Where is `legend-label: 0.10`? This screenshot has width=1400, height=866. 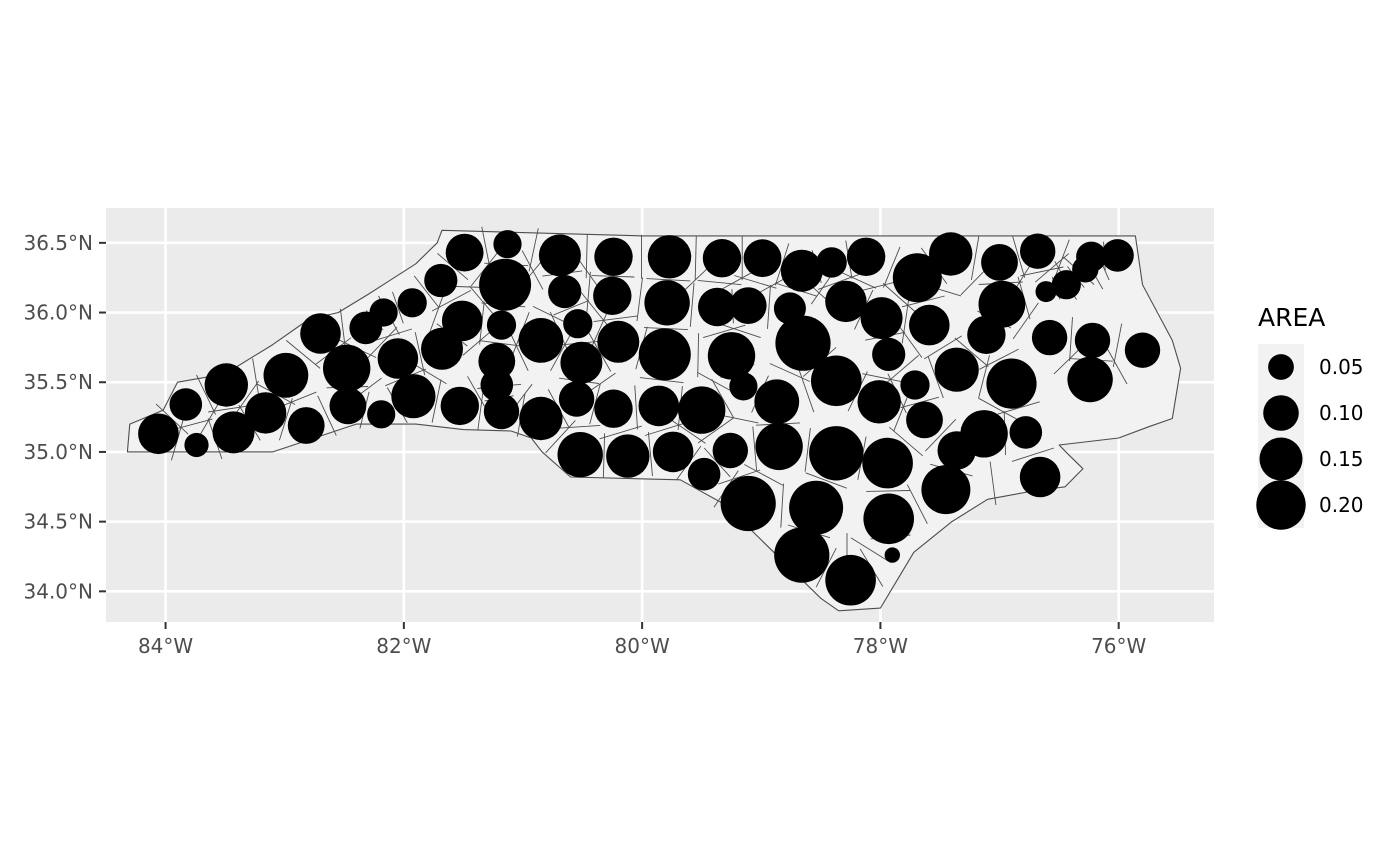 legend-label: 0.10 is located at coordinates (1341, 413).